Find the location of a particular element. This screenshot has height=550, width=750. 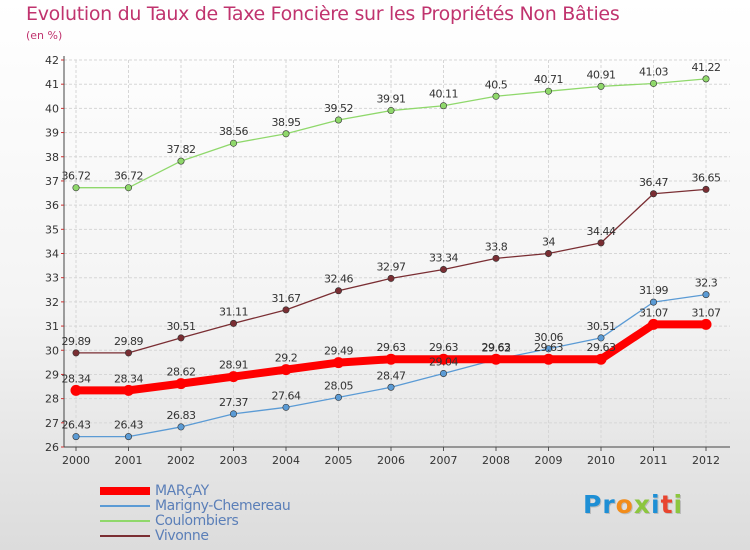

y-tick-label: 35 is located at coordinates (52, 229).